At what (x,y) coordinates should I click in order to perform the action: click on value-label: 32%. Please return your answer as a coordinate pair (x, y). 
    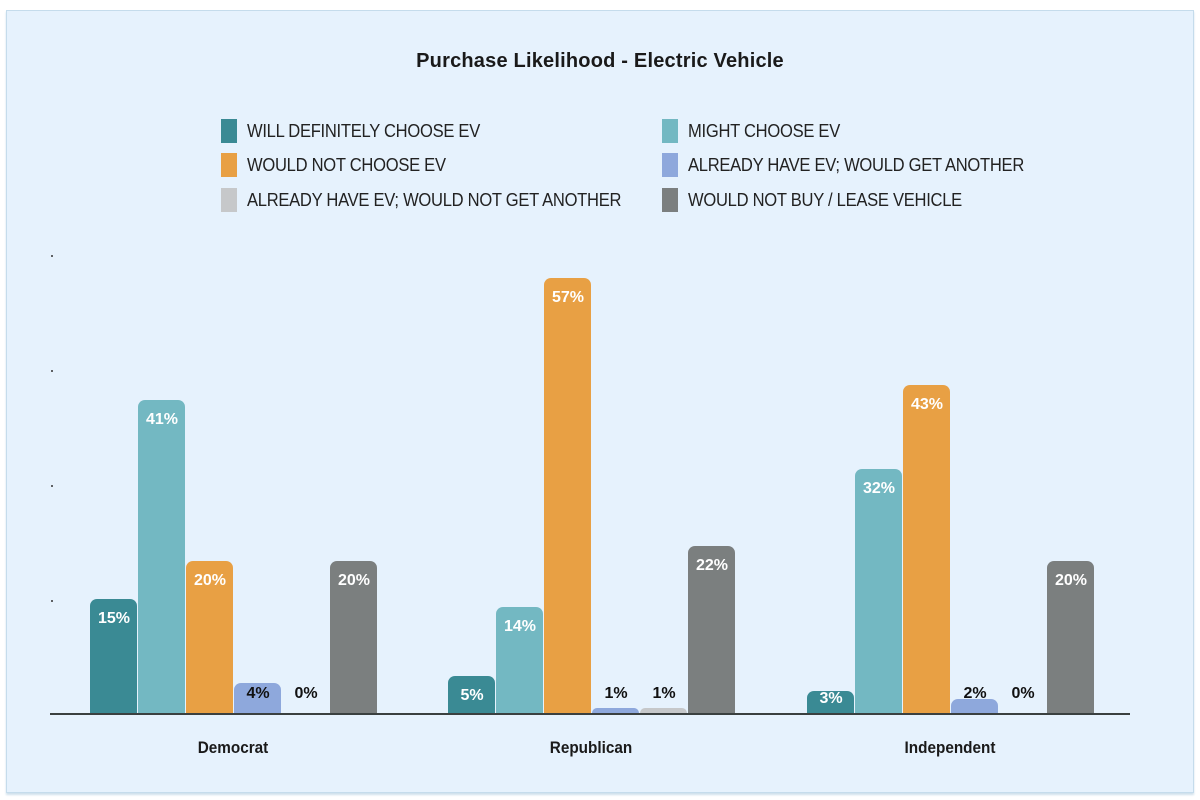
    Looking at the image, I should click on (879, 488).